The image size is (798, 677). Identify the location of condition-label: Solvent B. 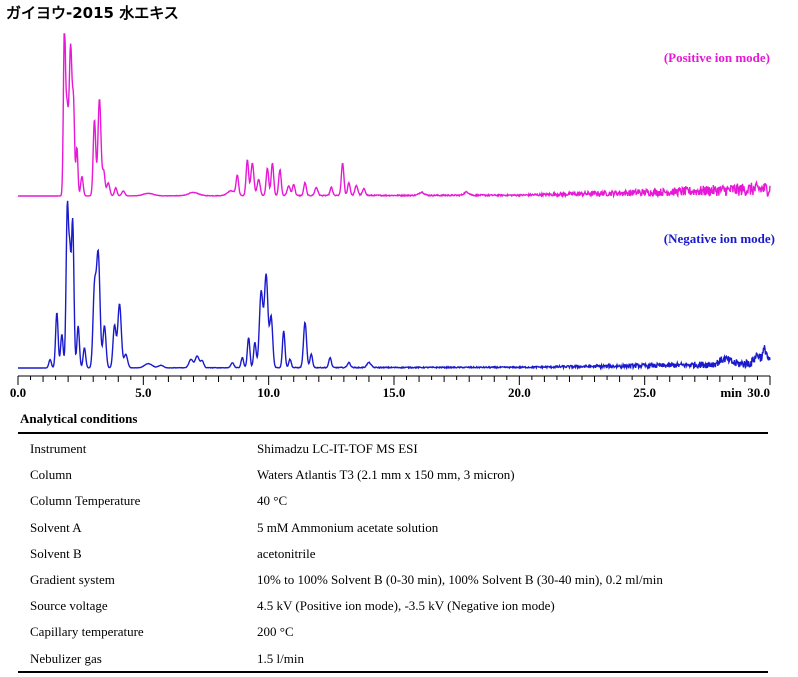
(56, 553).